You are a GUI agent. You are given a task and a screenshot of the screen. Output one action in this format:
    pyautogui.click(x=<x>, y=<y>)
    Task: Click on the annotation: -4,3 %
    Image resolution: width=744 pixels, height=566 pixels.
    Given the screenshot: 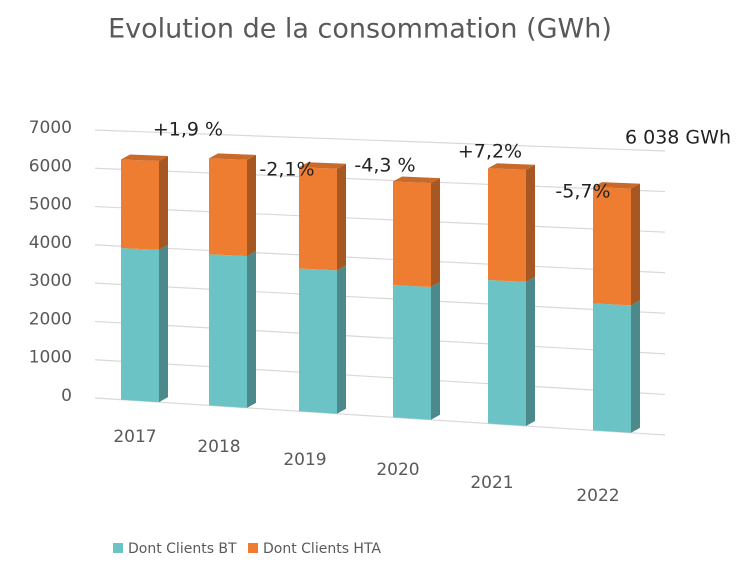 What is the action you would take?
    pyautogui.click(x=384, y=166)
    